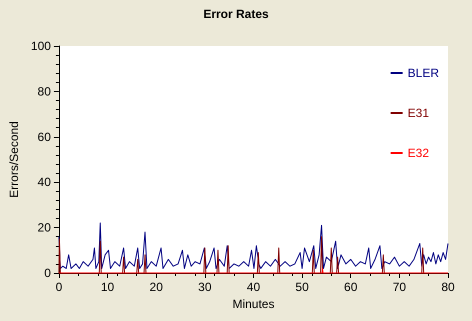 The image size is (472, 321). I want to click on y-tick-label: 100, so click(41, 46).